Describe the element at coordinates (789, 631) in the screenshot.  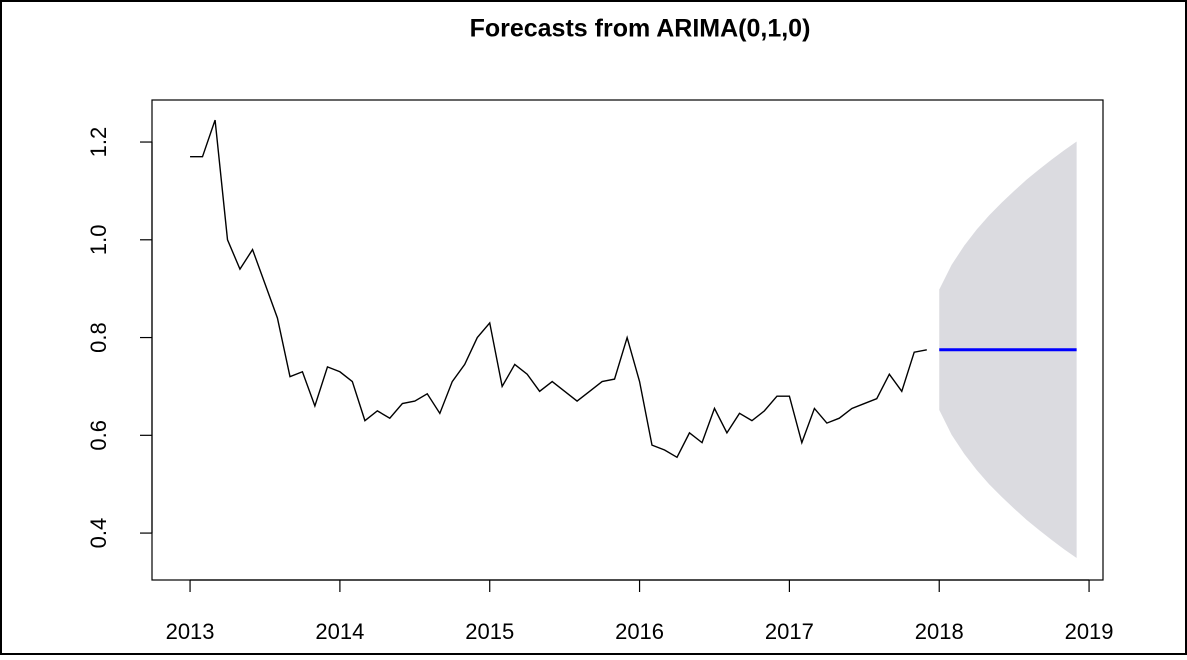
I see `x-tick-label: 2017` at that location.